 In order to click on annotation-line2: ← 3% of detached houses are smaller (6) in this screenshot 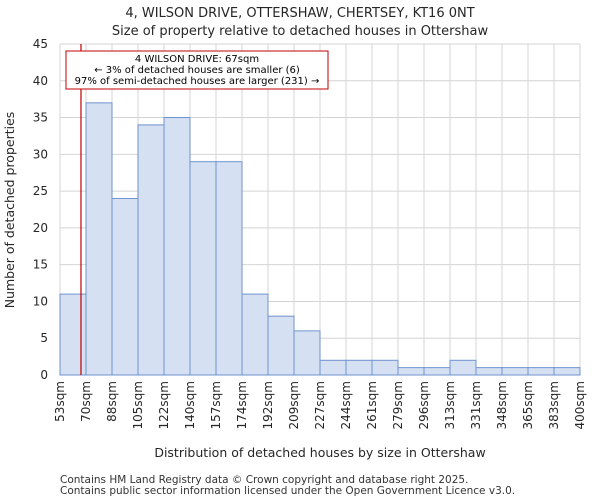, I will do `click(197, 70)`.